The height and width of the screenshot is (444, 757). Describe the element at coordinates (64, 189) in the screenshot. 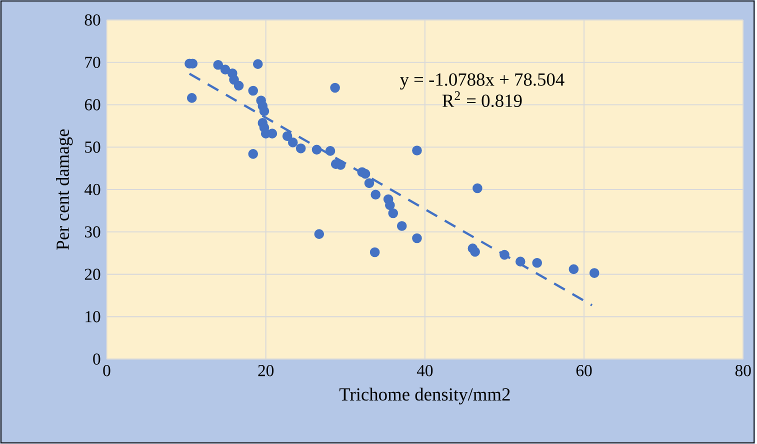

I see `y-axis-title: Per cent damage` at that location.